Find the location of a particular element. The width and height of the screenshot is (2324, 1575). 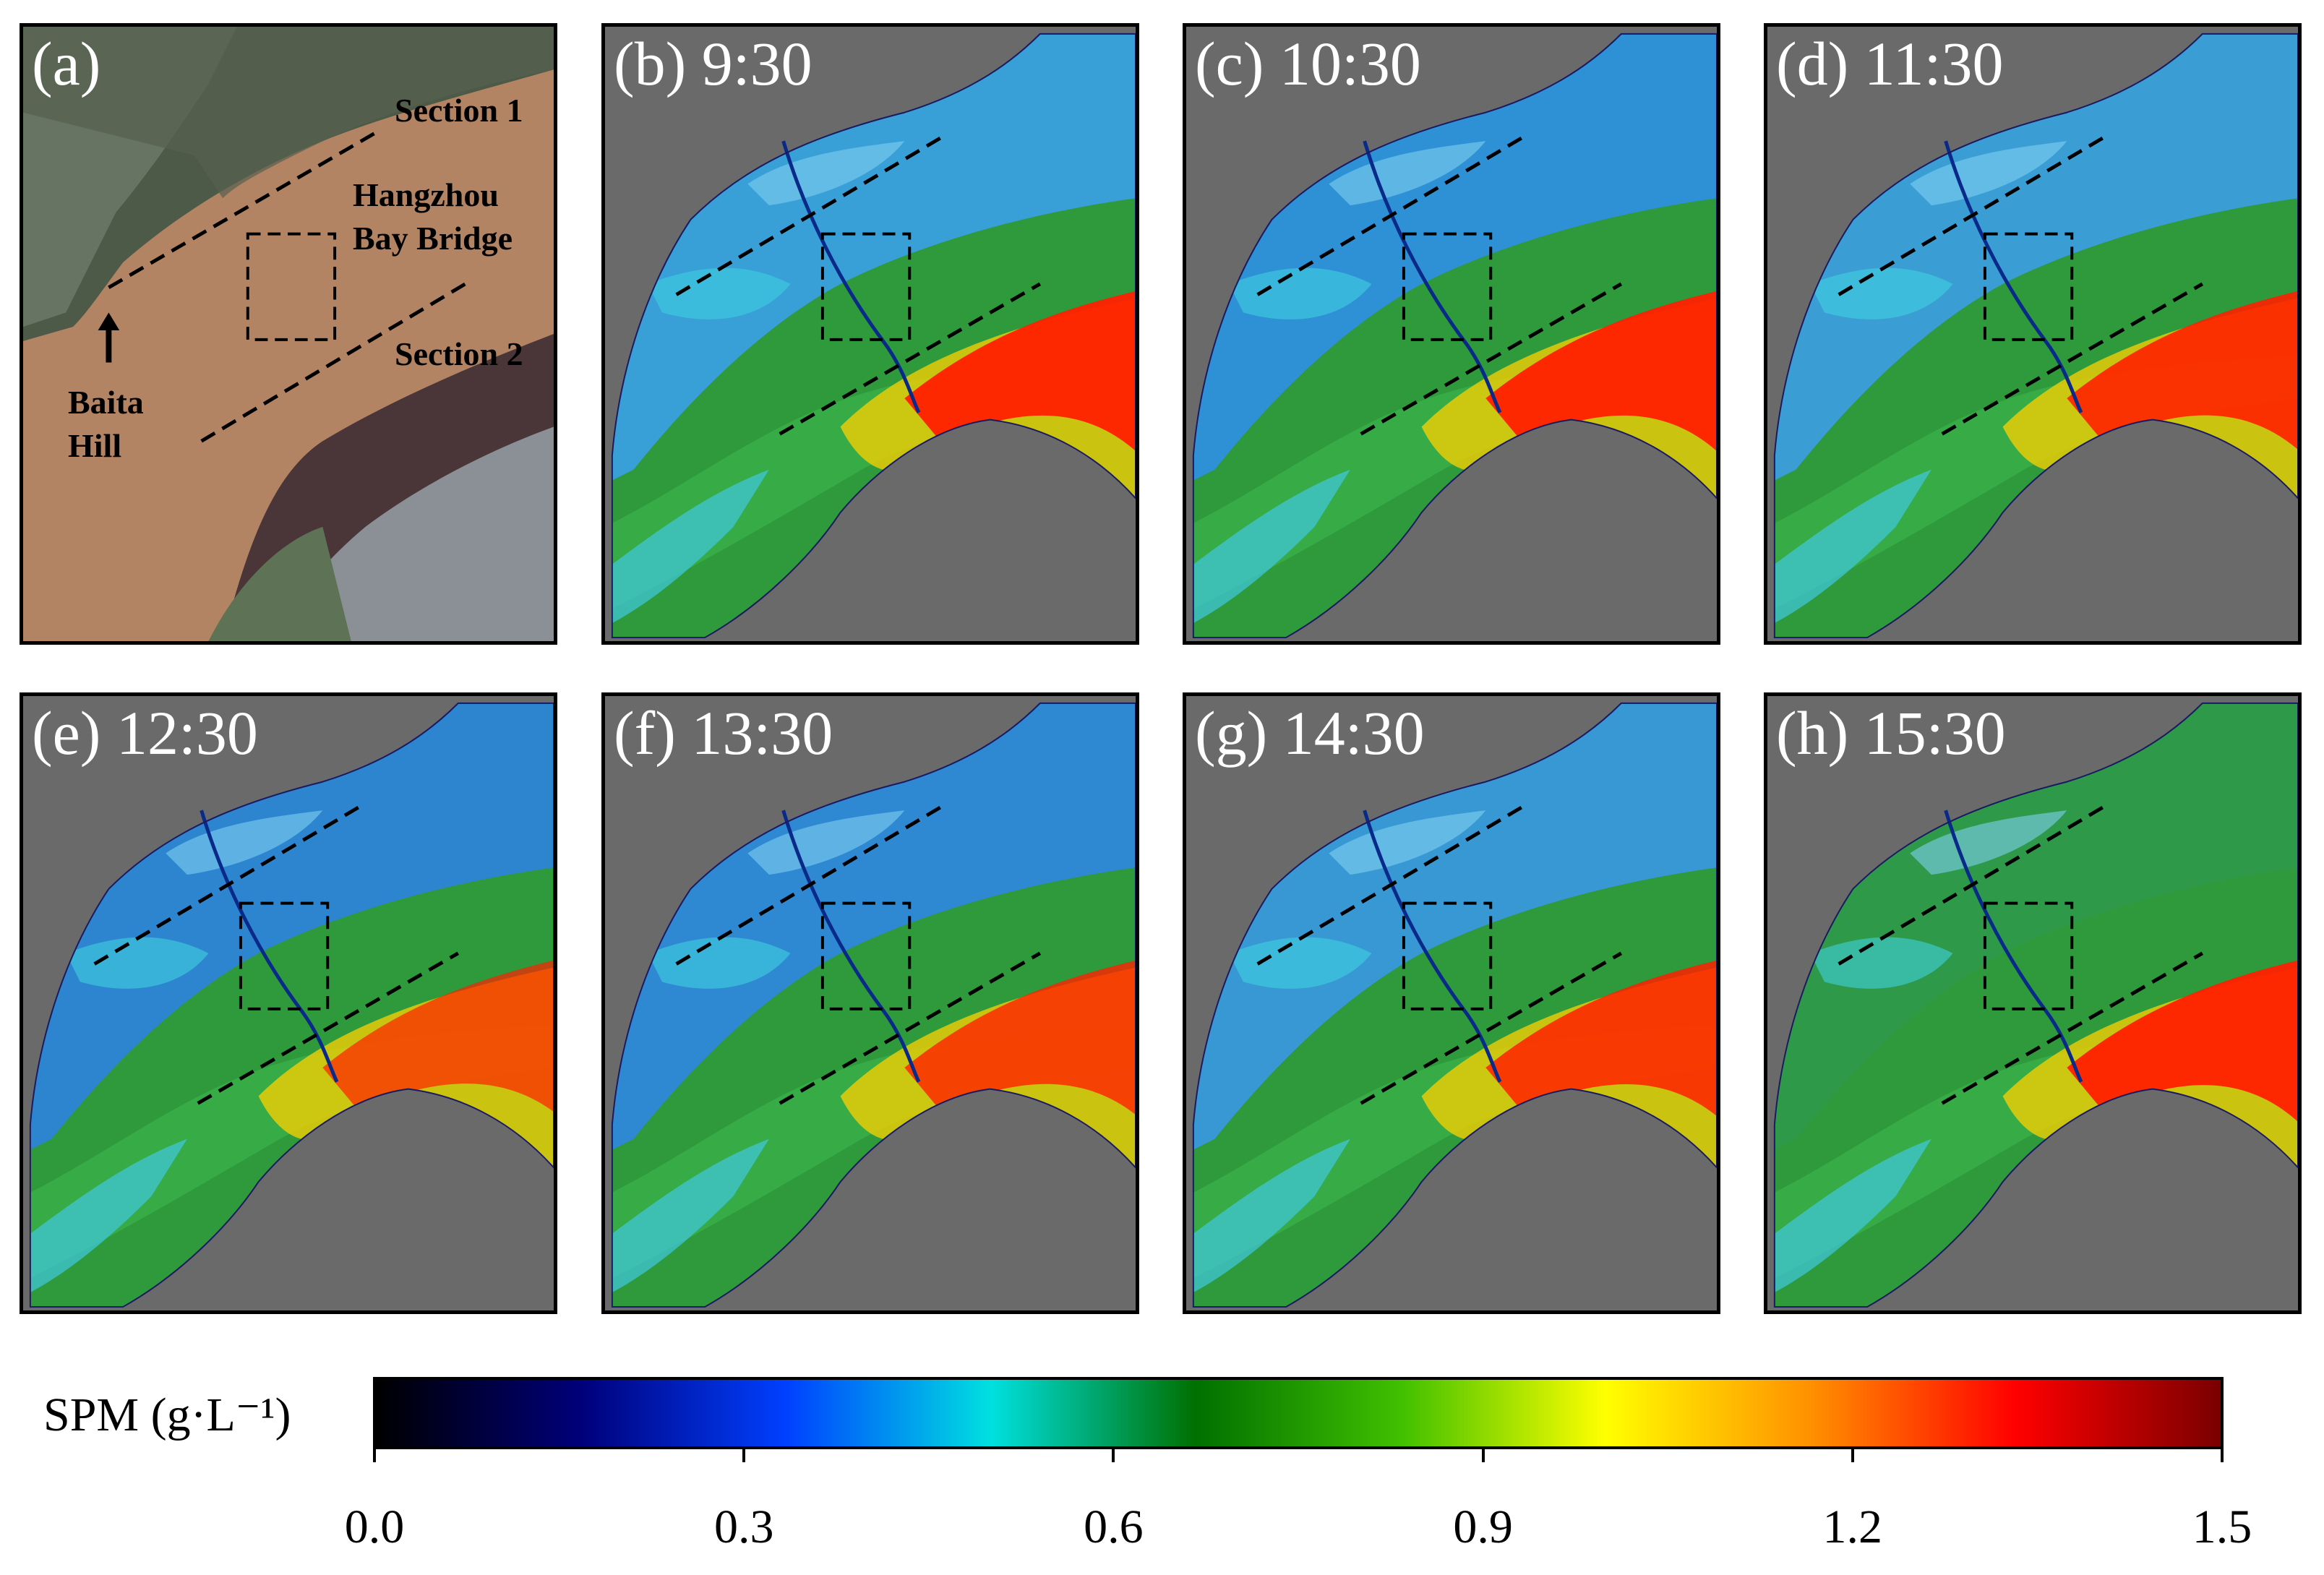

panel-label: (c) 10:30 is located at coordinates (1308, 63).